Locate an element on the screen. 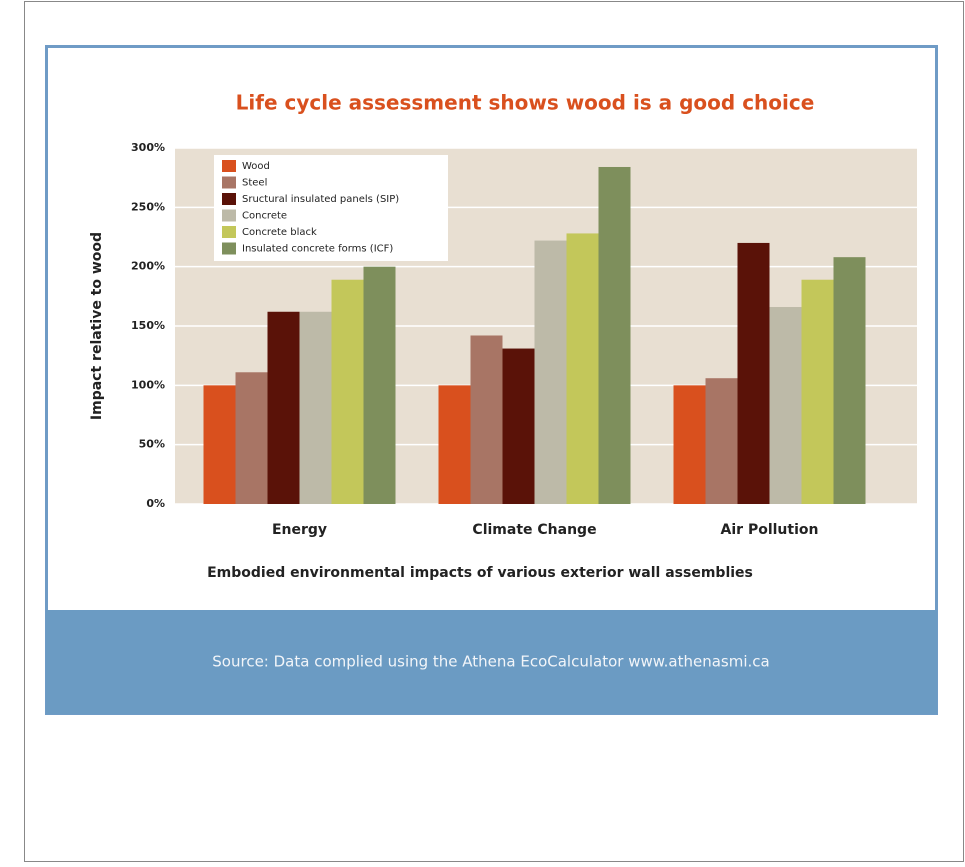 This screenshot has height=867, width=965. footer-band is located at coordinates (491, 662).